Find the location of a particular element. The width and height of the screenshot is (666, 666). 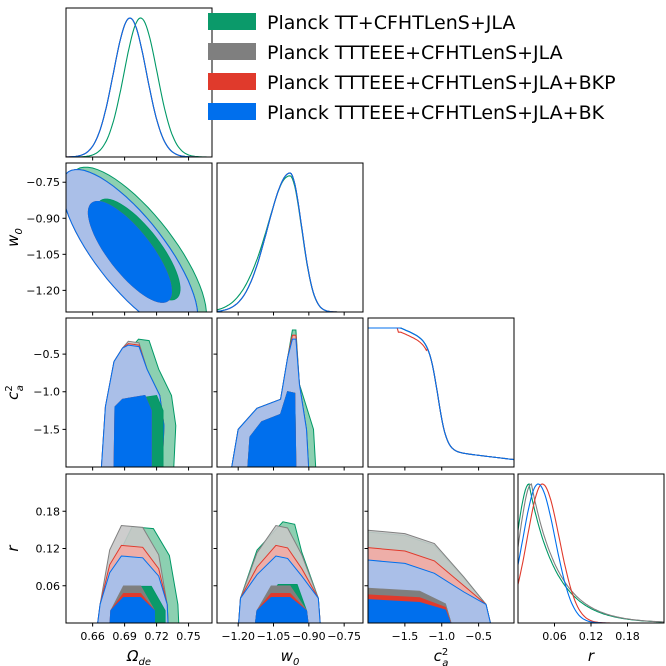

y-tick-label: −1.20 is located at coordinates (43, 290).